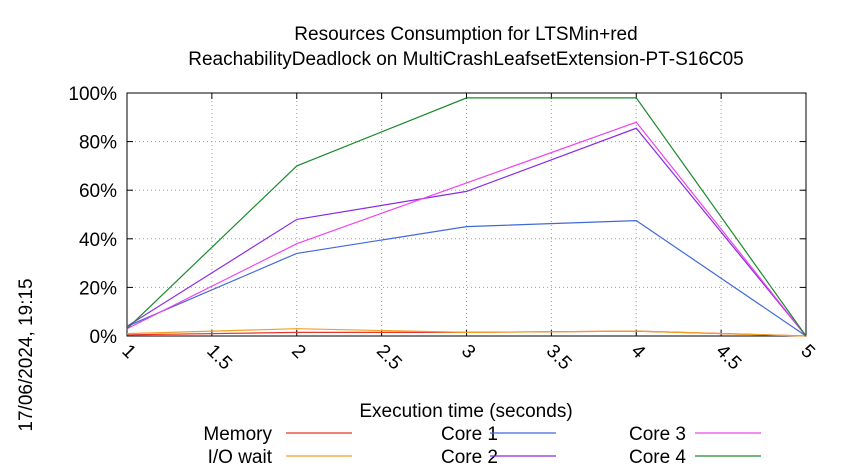 Image resolution: width=850 pixels, height=475 pixels. Describe the element at coordinates (26, 354) in the screenshot. I see `timestamp: 17/06/2024, 19:15` at that location.